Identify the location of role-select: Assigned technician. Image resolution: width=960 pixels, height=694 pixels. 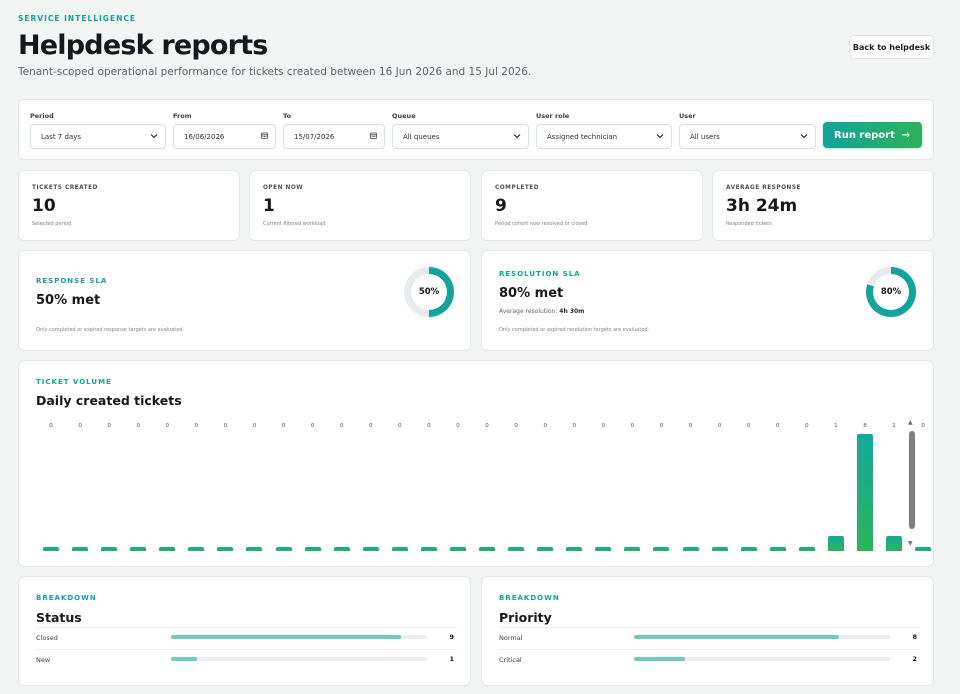
(604, 136).